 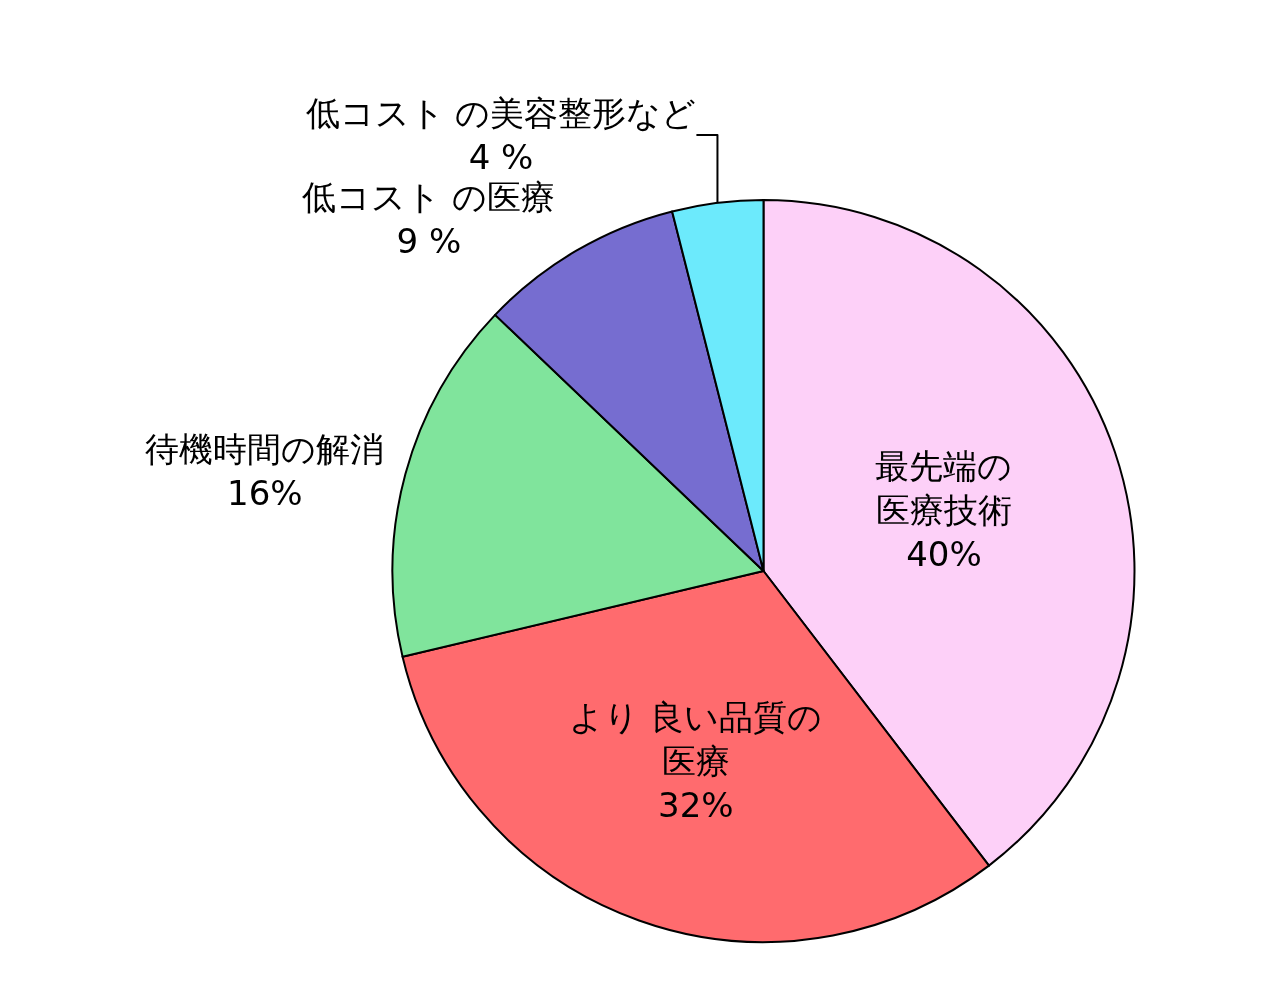 I want to click on slice-label: 待機時間の解消, so click(x=265, y=449).